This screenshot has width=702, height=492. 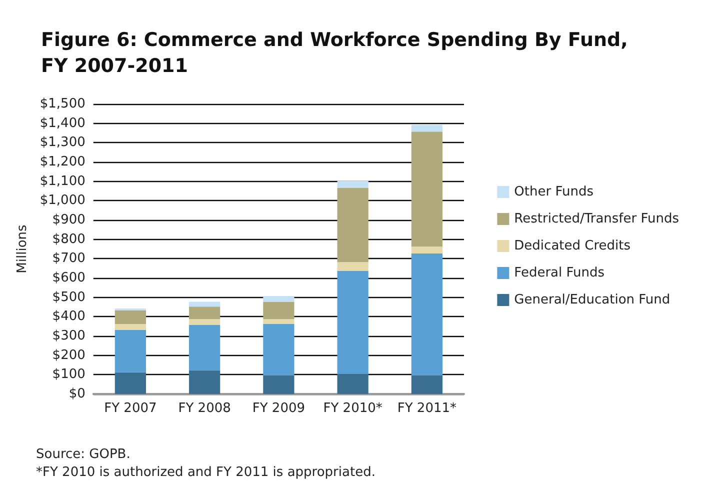 What do you see at coordinates (130, 408) in the screenshot?
I see `x-tick-label: FY 2007` at bounding box center [130, 408].